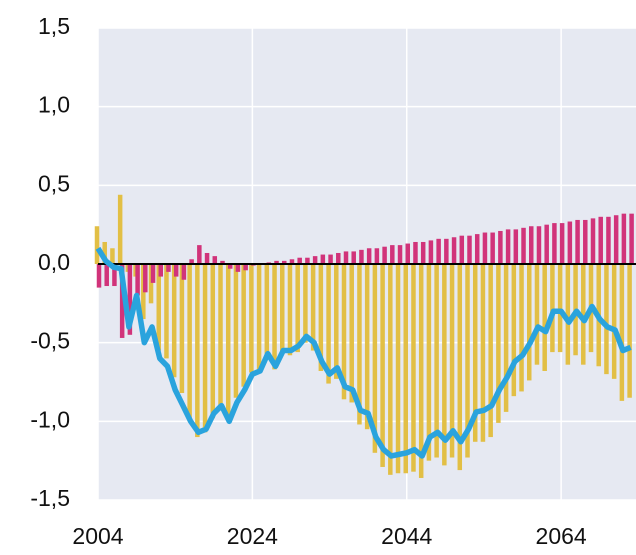 The image size is (636, 555). What do you see at coordinates (54, 26) in the screenshot?
I see `y-tick-label: 1,5` at bounding box center [54, 26].